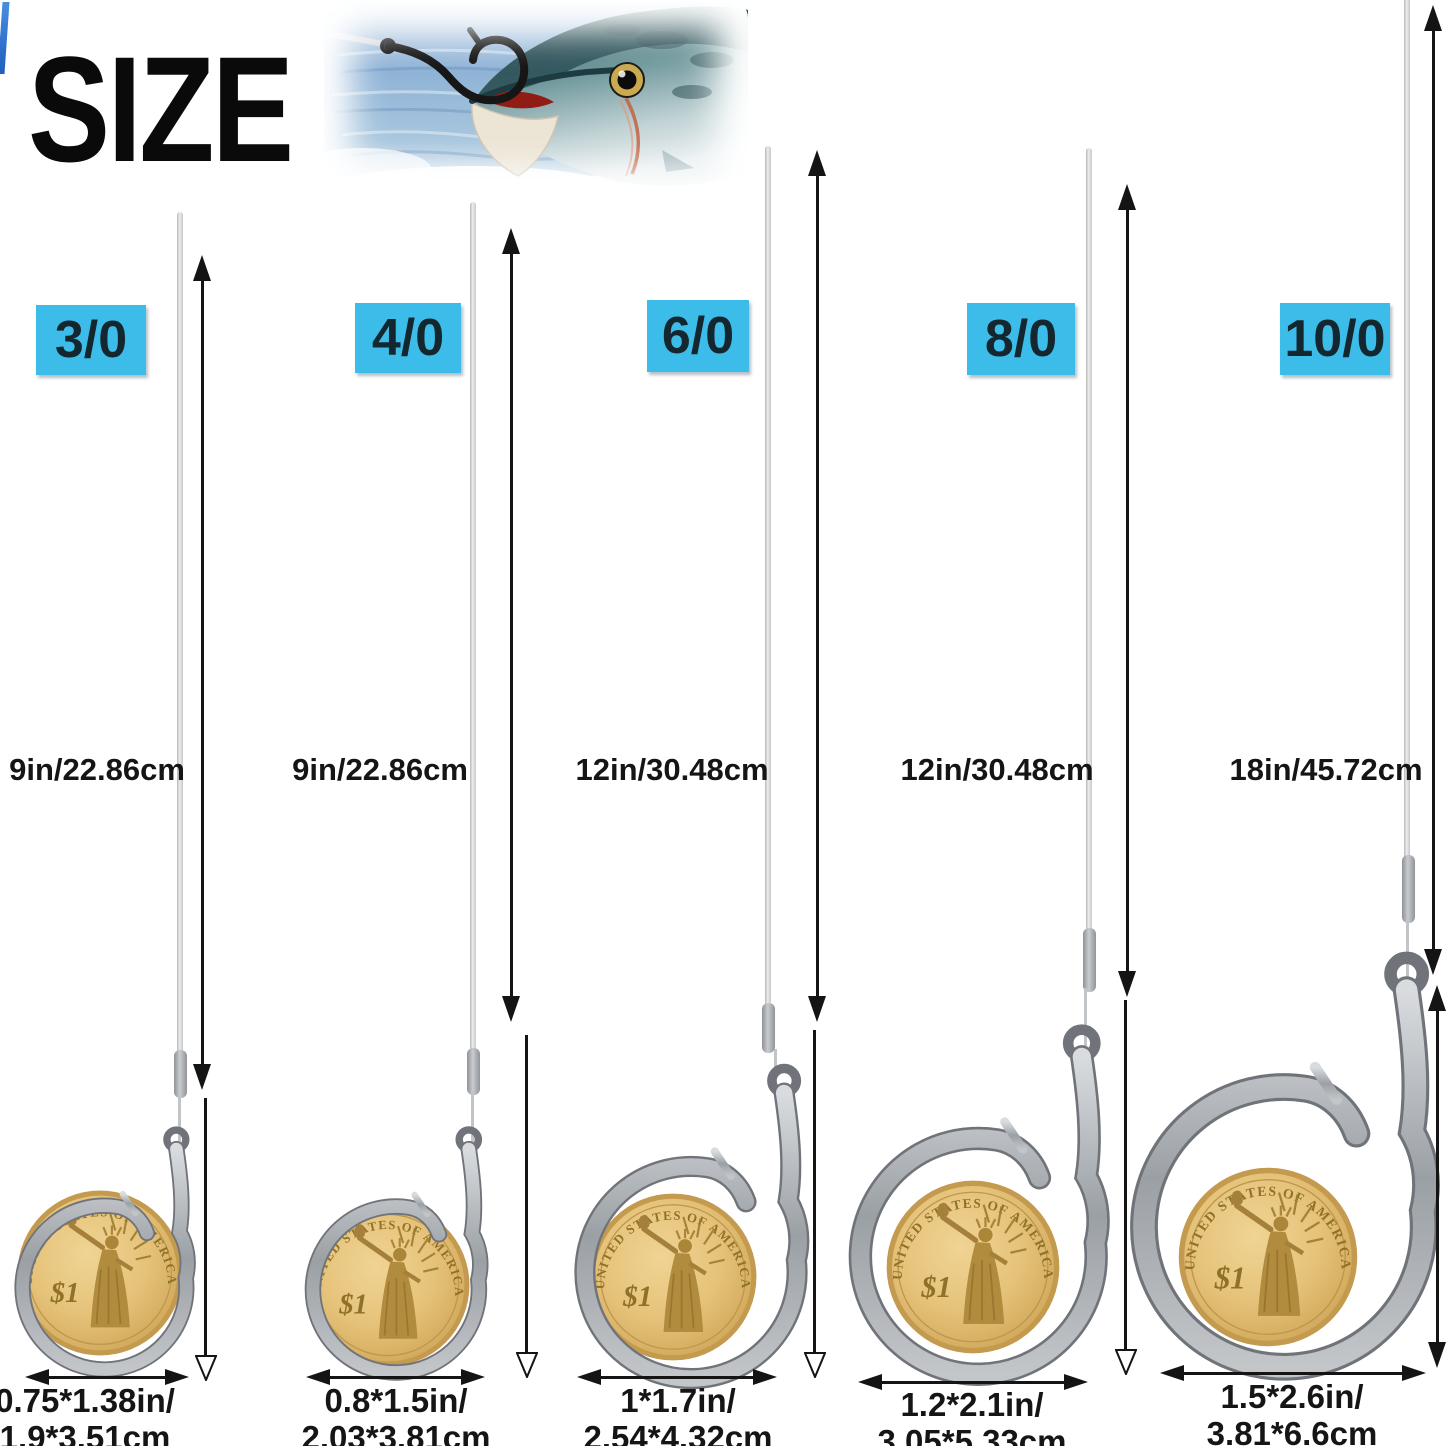 The height and width of the screenshot is (1446, 1446). What do you see at coordinates (85, 1432) in the screenshot?
I see `hook-size-cm: 1.9*3.51cm` at bounding box center [85, 1432].